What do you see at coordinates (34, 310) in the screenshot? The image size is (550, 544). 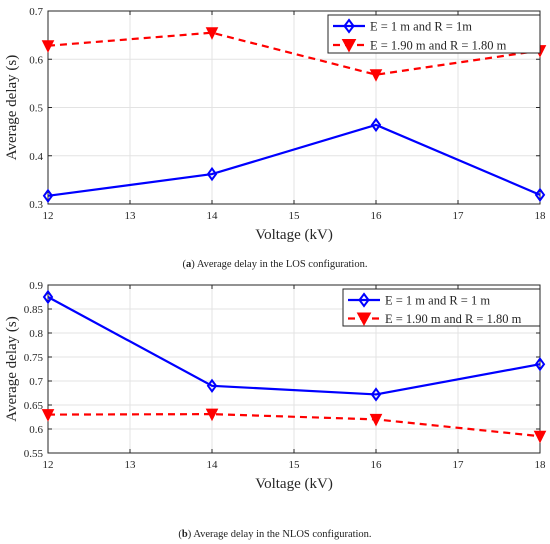 I see `y-tick-label: 0.85` at bounding box center [34, 310].